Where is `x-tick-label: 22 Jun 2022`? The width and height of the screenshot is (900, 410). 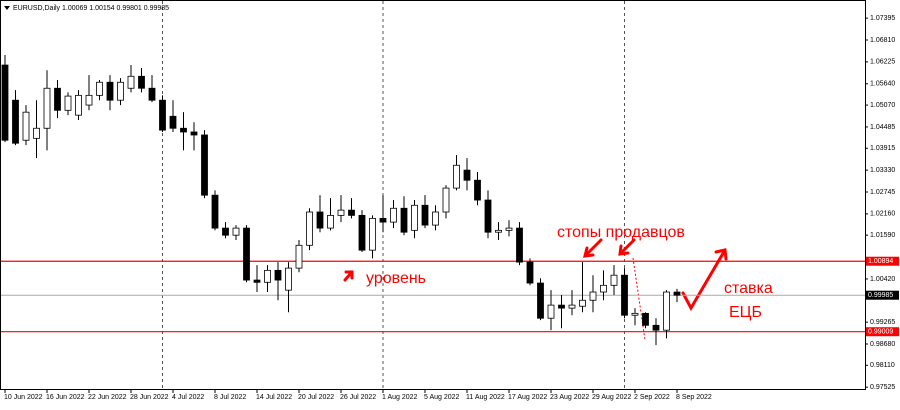
x-tick-label: 22 Jun 2022 is located at coordinates (107, 397).